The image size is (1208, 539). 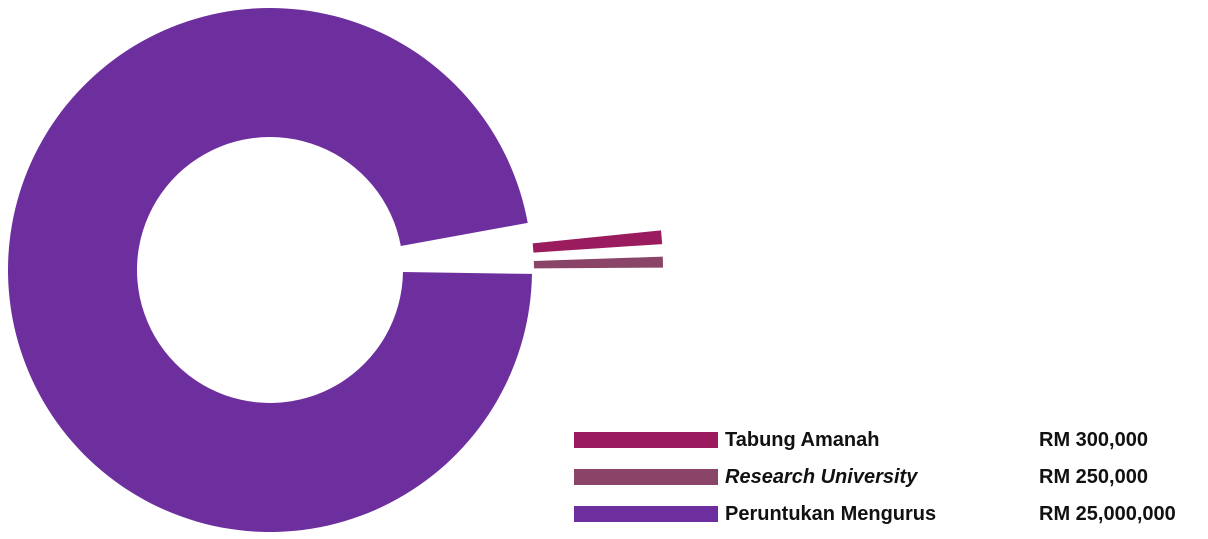 I want to click on legend-label: Tabung Amanah, so click(x=802, y=440).